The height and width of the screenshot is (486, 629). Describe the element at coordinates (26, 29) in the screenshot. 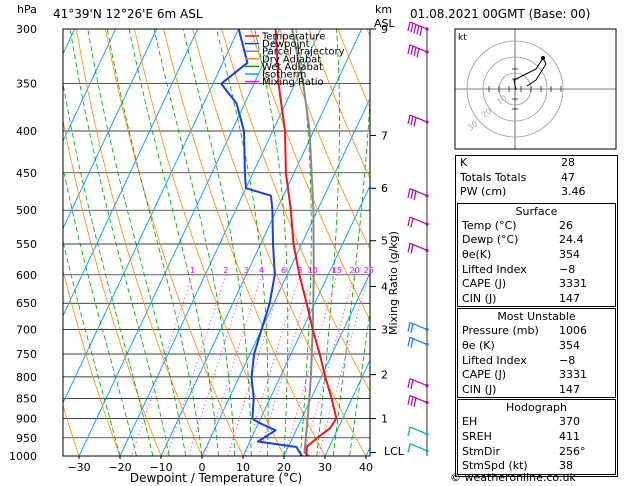

I see `pressure-tick-label: 300` at that location.